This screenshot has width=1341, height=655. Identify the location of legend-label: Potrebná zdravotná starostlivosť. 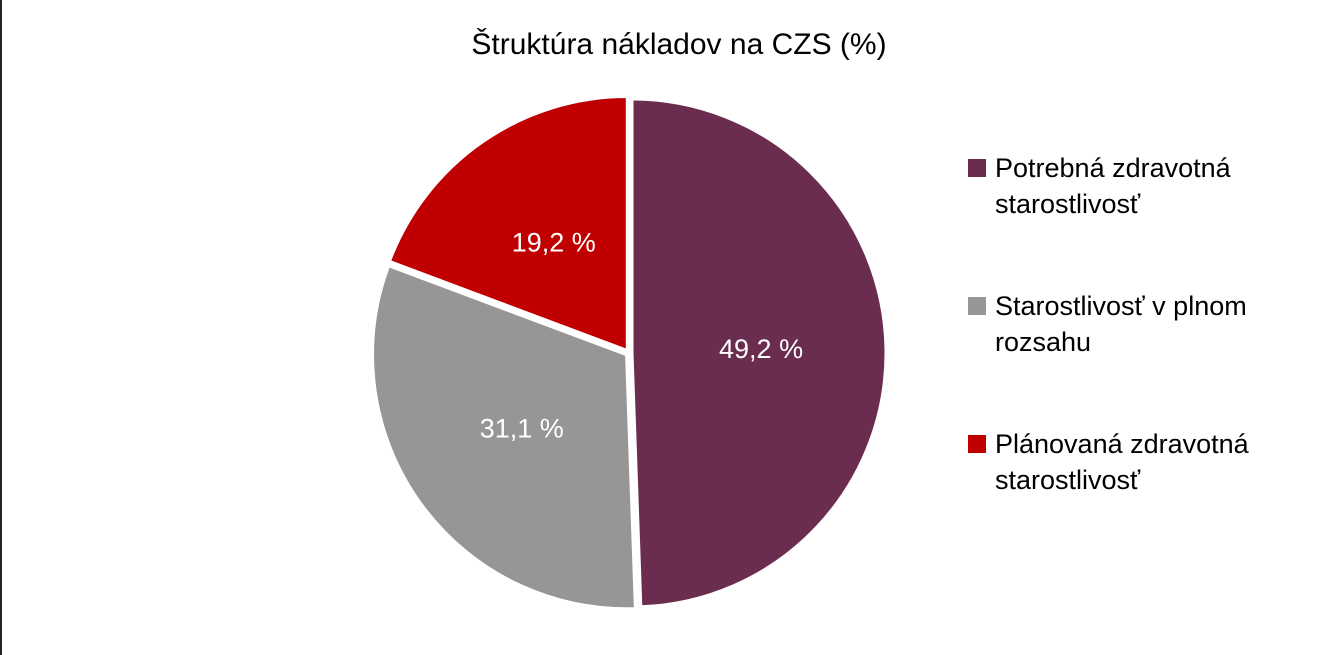
(1113, 186).